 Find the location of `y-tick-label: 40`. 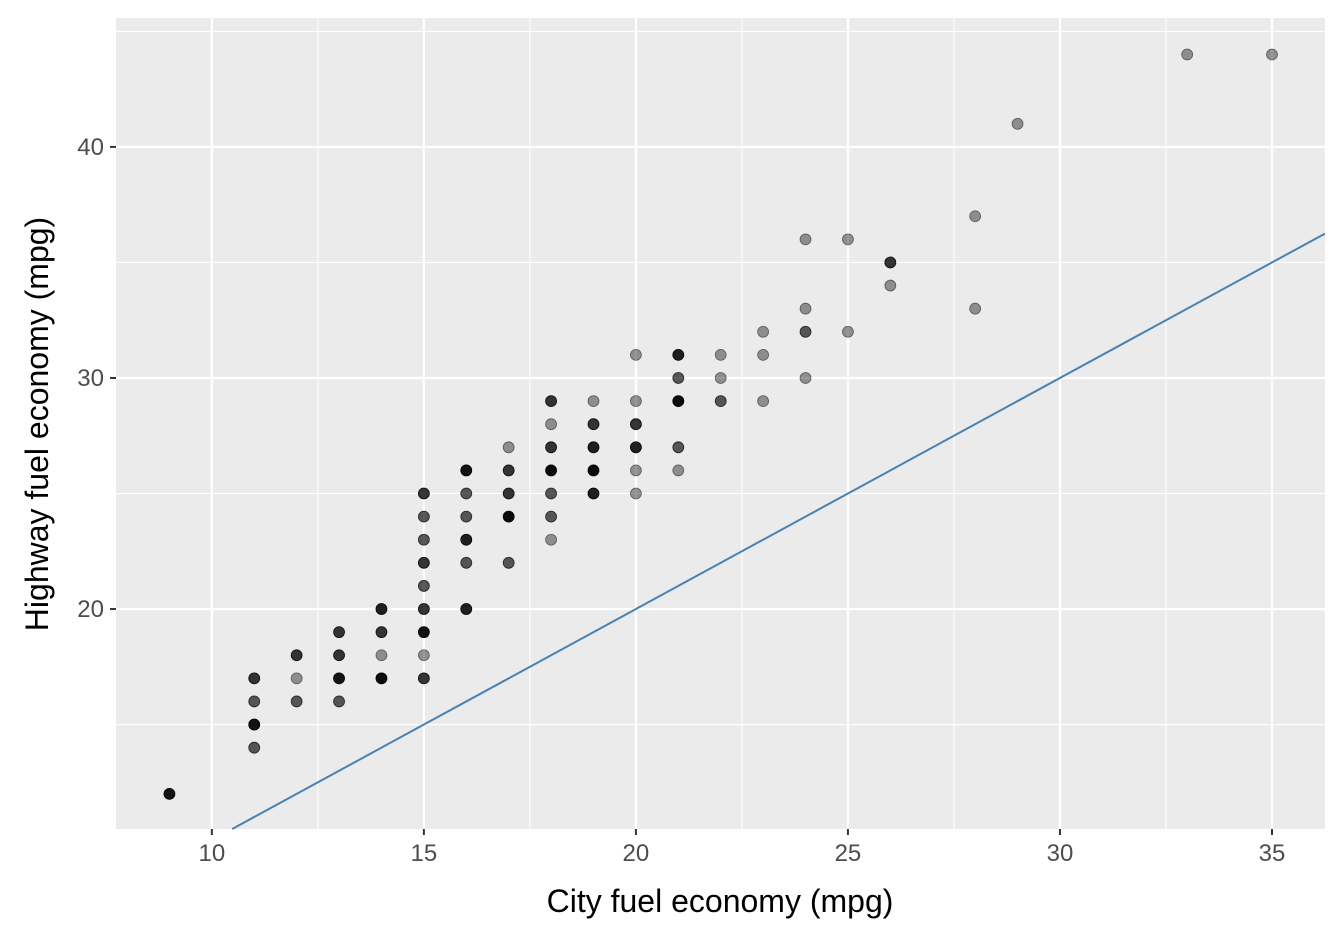

y-tick-label: 40 is located at coordinates (90, 147).